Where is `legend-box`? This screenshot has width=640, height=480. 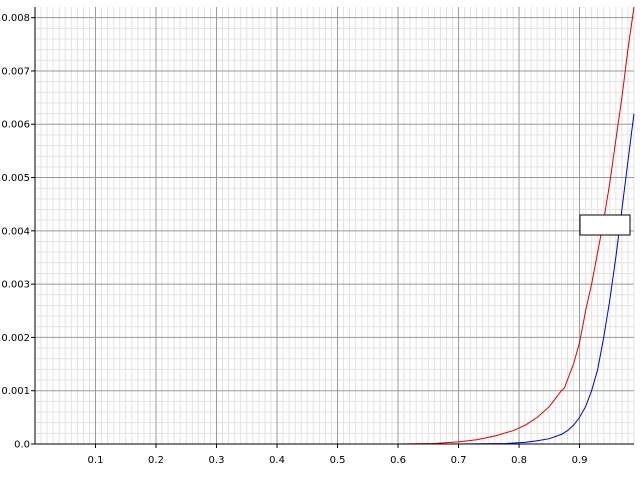
legend-box is located at coordinates (605, 225).